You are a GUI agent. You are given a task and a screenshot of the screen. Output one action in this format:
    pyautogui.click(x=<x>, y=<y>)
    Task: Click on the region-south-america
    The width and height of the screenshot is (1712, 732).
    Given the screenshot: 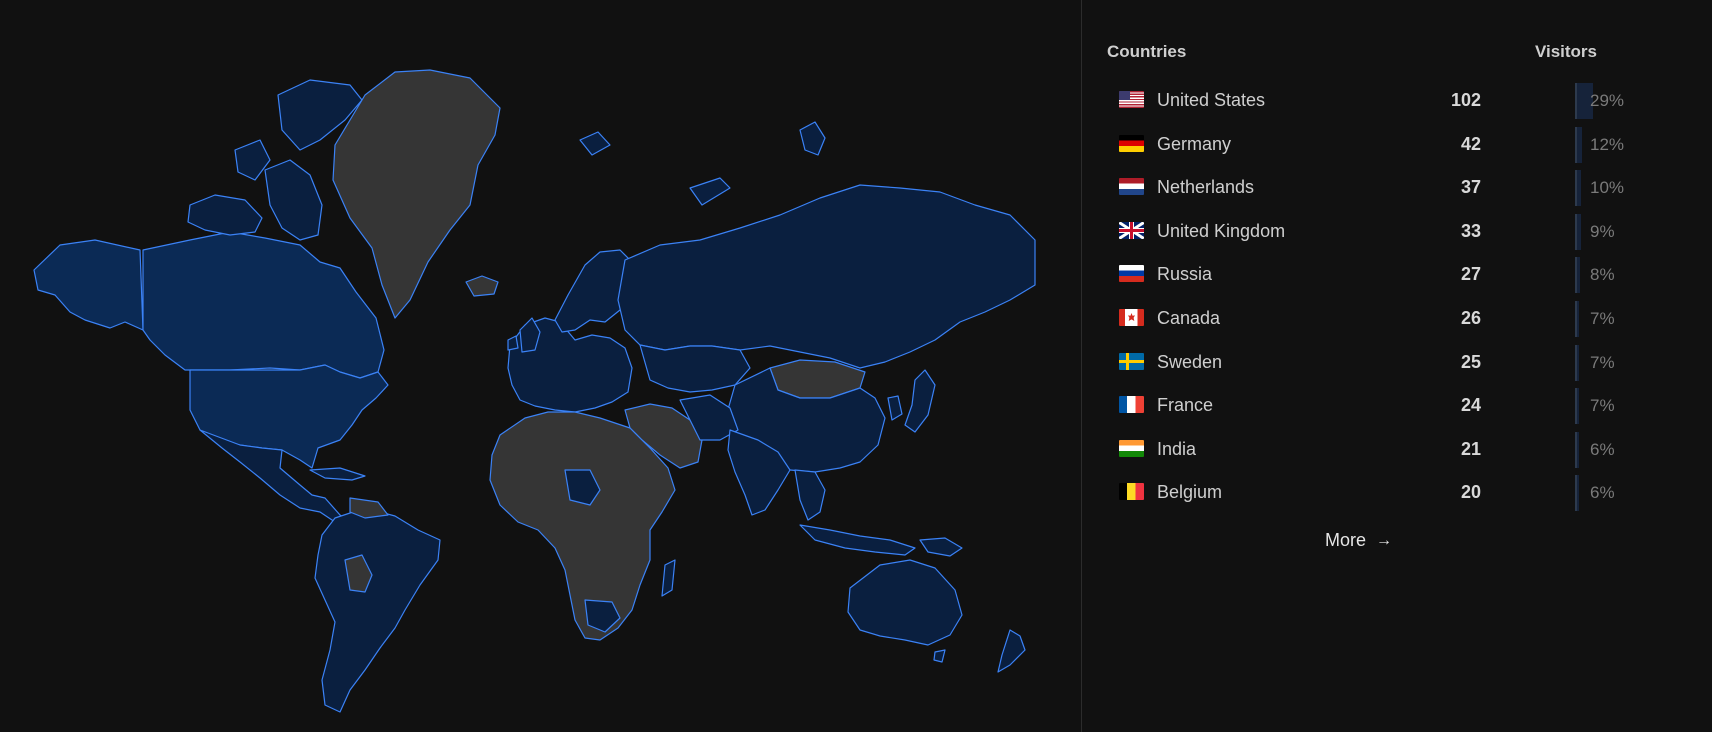 What is the action you would take?
    pyautogui.click(x=377, y=610)
    